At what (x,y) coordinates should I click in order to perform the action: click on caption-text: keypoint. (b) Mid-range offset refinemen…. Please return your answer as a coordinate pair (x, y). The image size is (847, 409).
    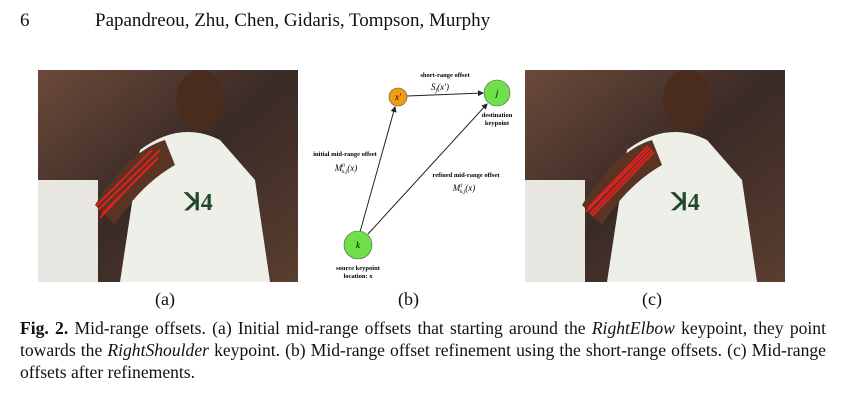
    Looking at the image, I should click on (423, 361).